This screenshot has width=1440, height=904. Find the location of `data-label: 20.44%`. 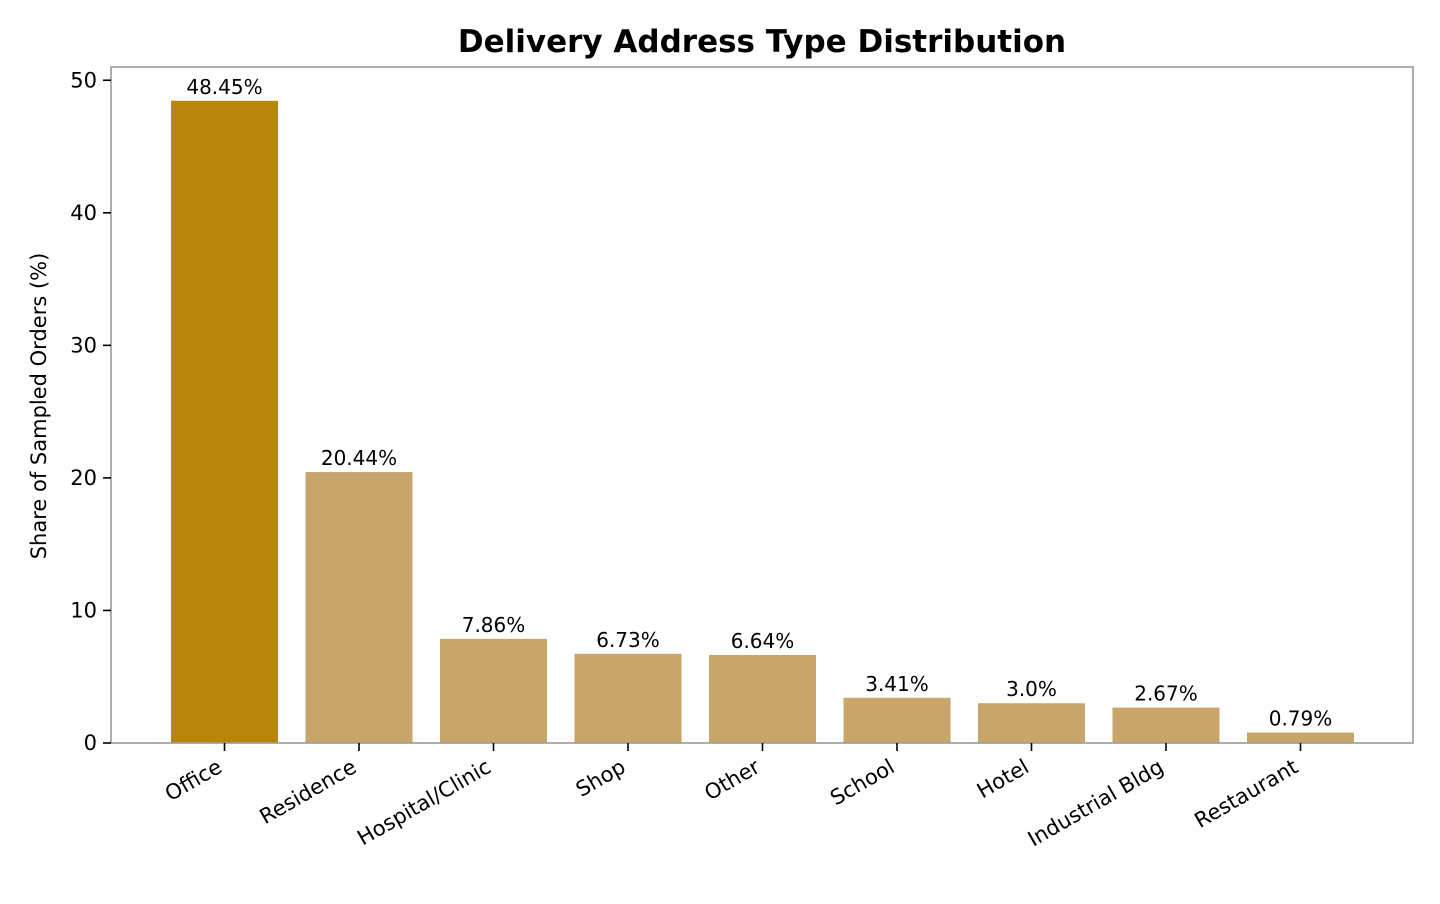

data-label: 20.44% is located at coordinates (359, 458).